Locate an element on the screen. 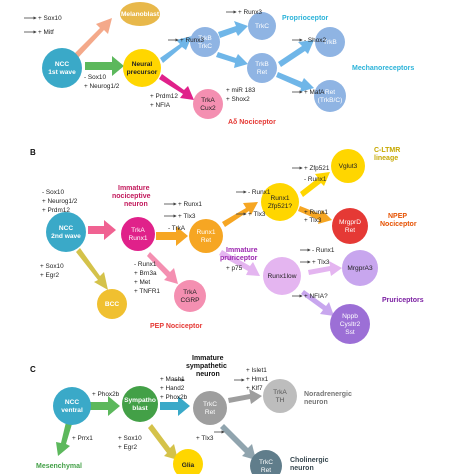  zfp-label-2: Zfp521? is located at coordinates (280, 206).